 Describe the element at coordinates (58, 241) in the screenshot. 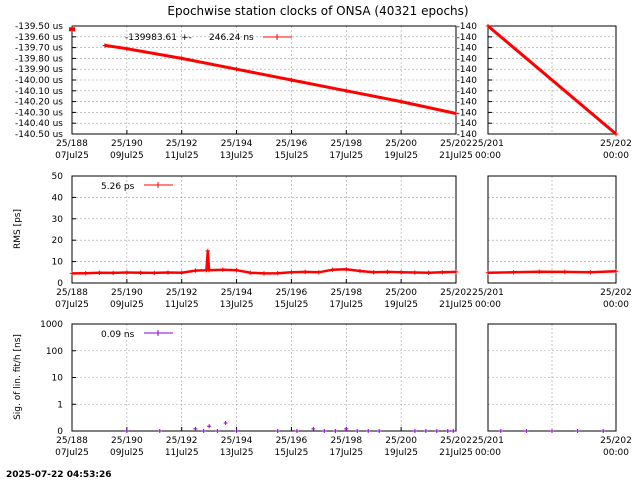

I see `rms-main-ytick-label: 20` at that location.